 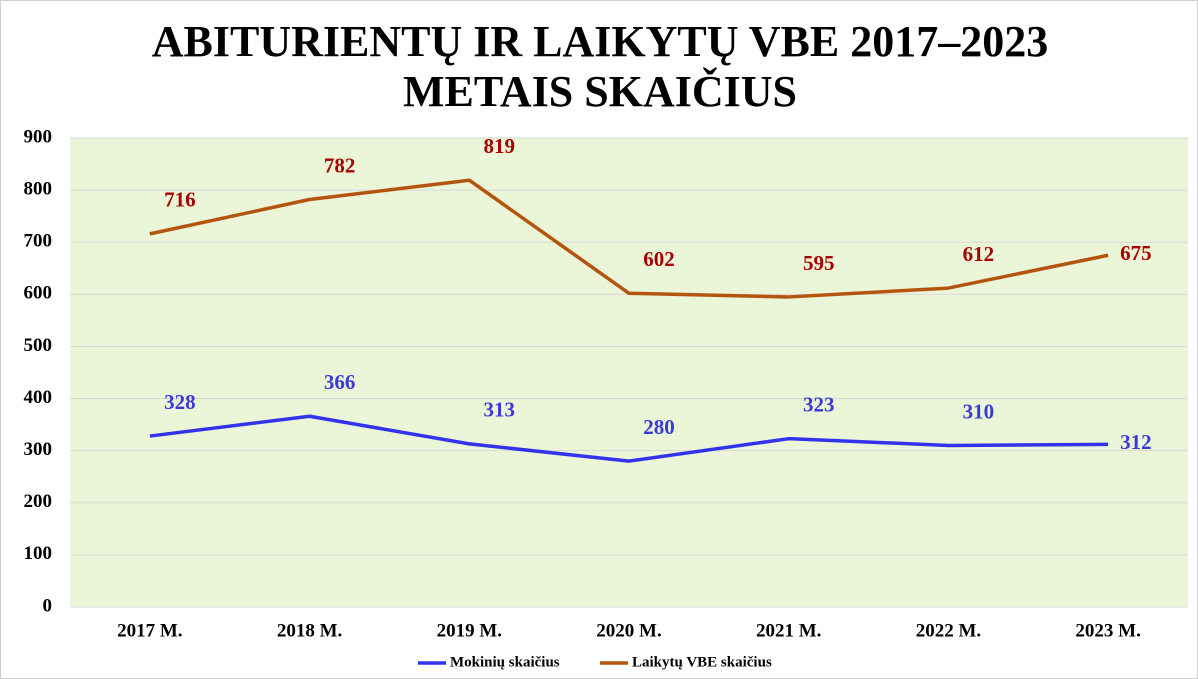 I want to click on legend-label: Mokinių skaičius, so click(x=505, y=662).